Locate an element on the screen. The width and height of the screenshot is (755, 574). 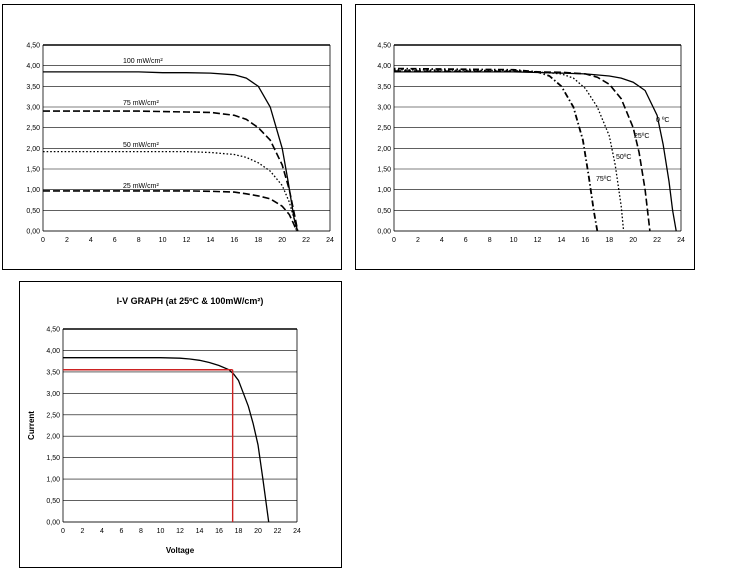
series-label-3: 75ºC is located at coordinates (603, 179).